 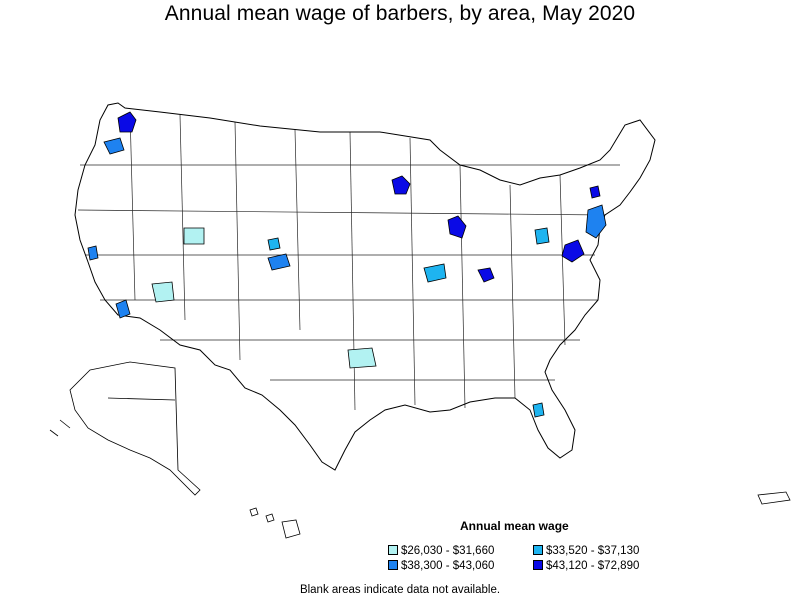 I want to click on footnote: Blank areas indicate data not available., so click(x=400, y=590).